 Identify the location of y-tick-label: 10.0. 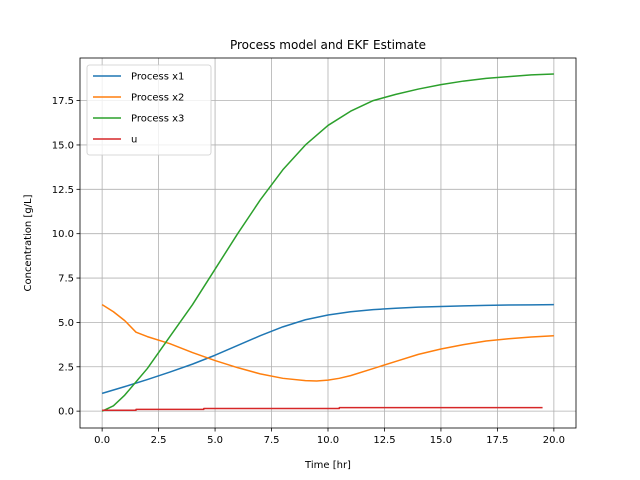
(63, 234).